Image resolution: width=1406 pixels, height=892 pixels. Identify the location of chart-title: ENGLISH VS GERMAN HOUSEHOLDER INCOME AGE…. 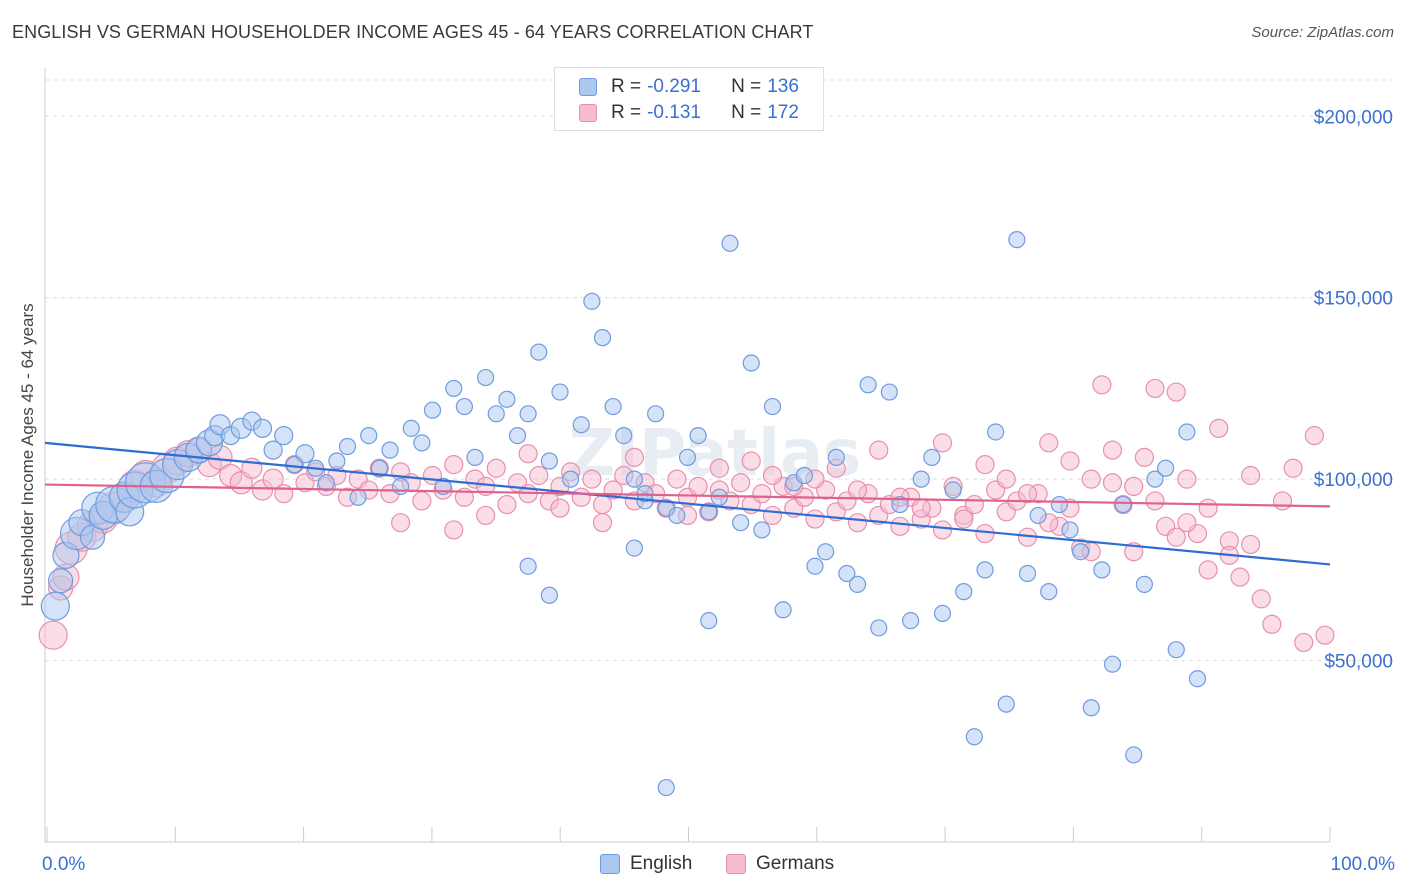
(413, 32).